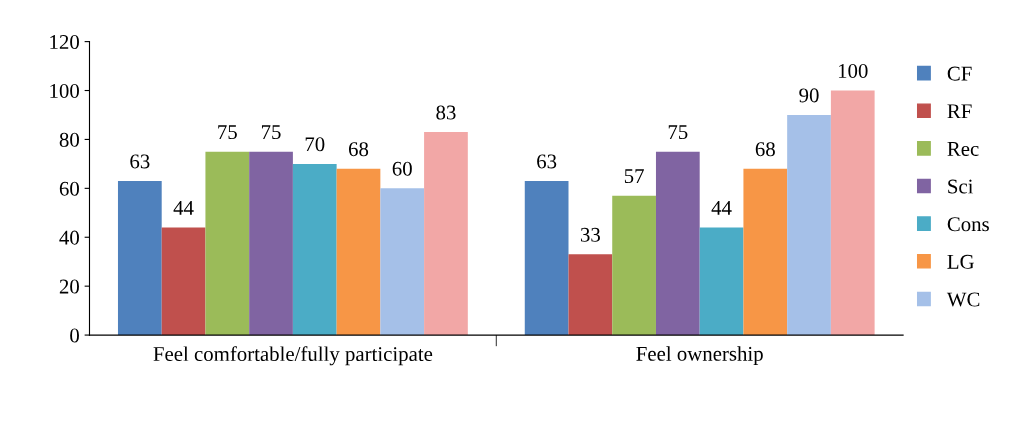 The width and height of the screenshot is (1017, 438). Describe the element at coordinates (402, 168) in the screenshot. I see `data-label: 60` at that location.